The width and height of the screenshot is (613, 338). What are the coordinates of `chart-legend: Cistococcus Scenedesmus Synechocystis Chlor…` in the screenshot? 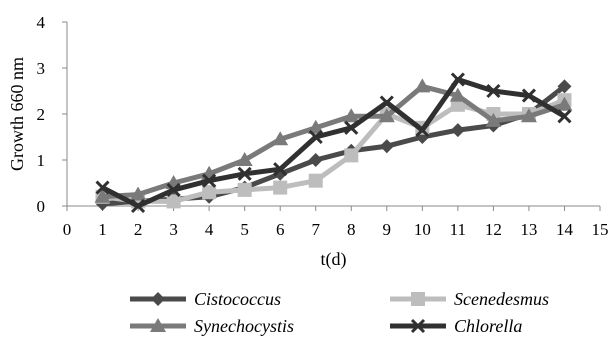 It's located at (339, 312).